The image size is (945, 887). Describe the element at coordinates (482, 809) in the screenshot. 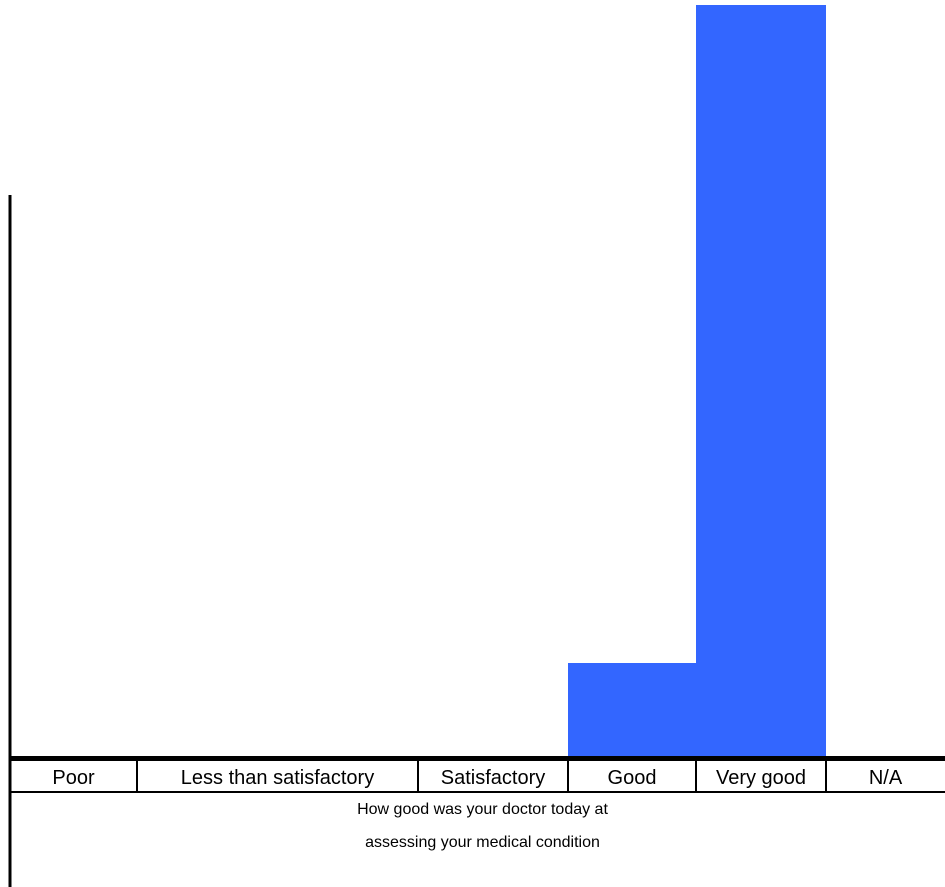

I see `x-axis-title-line-1: How good was your doctor today at` at that location.